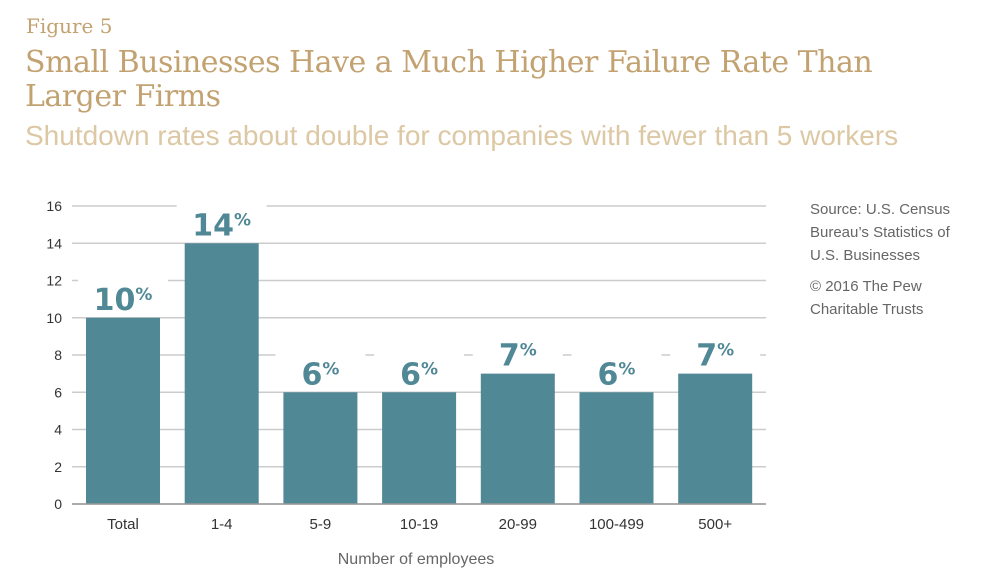  What do you see at coordinates (715, 524) in the screenshot?
I see `x-tick-label: 500+` at bounding box center [715, 524].